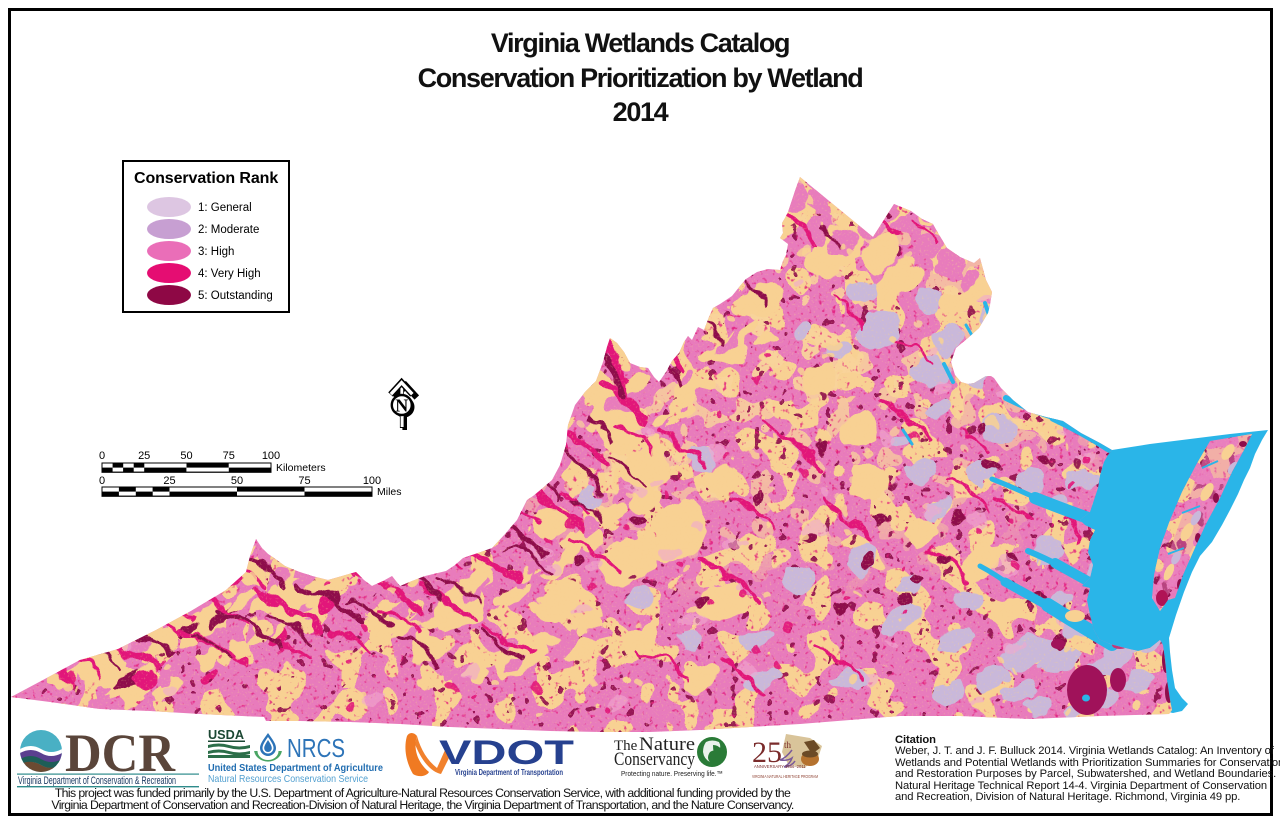  Describe the element at coordinates (654, 759) in the screenshot. I see `svg-text: Conservancy` at that location.